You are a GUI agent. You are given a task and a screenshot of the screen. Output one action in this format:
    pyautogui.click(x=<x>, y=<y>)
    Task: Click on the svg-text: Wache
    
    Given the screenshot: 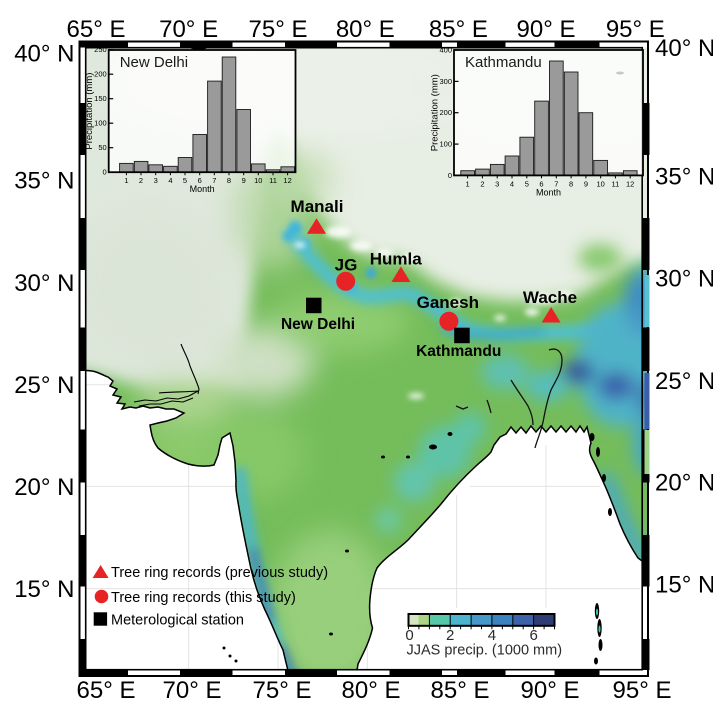 What is the action you would take?
    pyautogui.click(x=550, y=297)
    